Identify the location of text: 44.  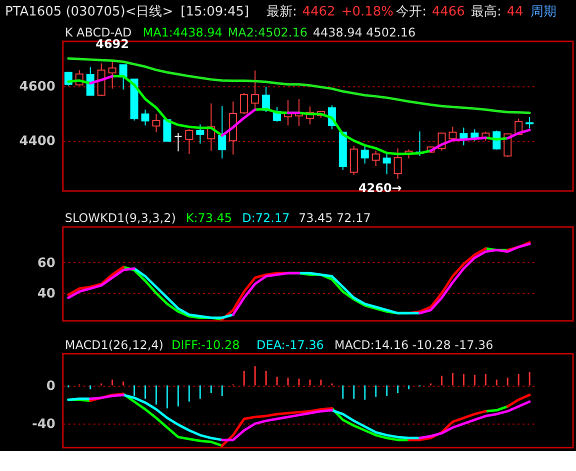
(515, 12).